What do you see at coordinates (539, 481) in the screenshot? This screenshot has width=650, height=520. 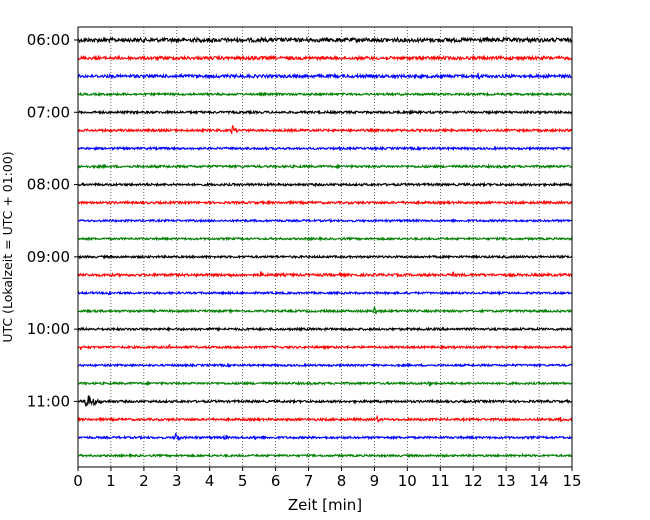 I see `x-tick-label: 14` at bounding box center [539, 481].